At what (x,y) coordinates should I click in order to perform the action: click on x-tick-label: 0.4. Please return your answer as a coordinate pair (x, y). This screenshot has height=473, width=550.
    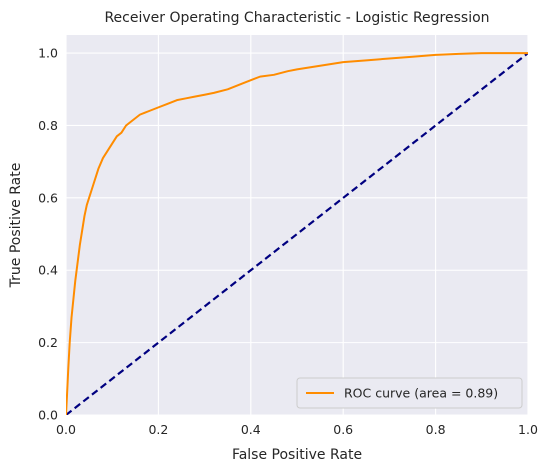
    Looking at the image, I should click on (251, 429).